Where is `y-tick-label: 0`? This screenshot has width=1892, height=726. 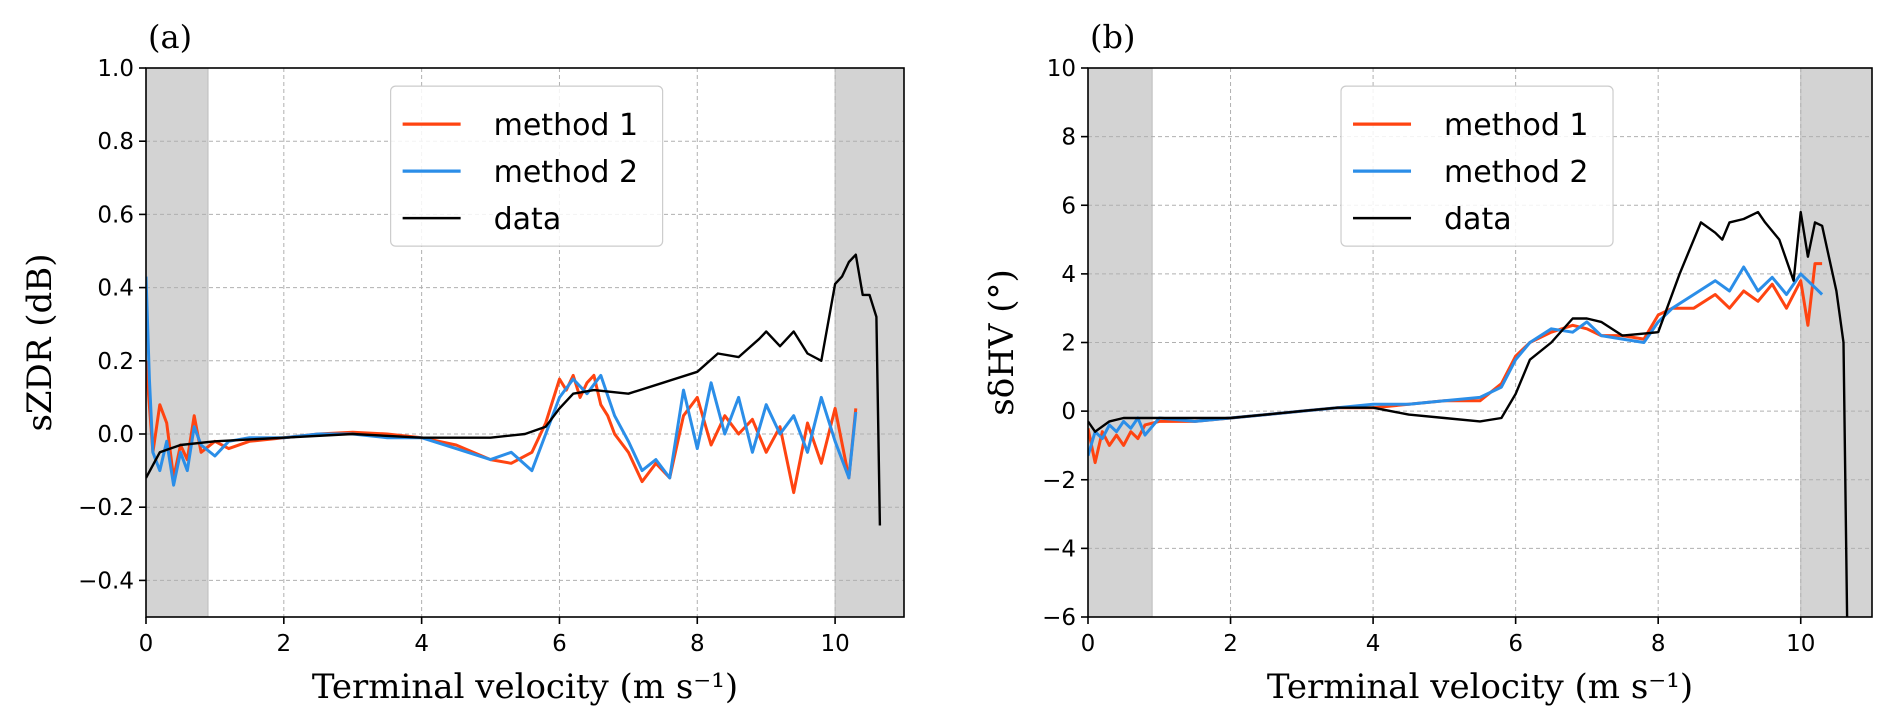
y-tick-label: 0 is located at coordinates (1068, 412).